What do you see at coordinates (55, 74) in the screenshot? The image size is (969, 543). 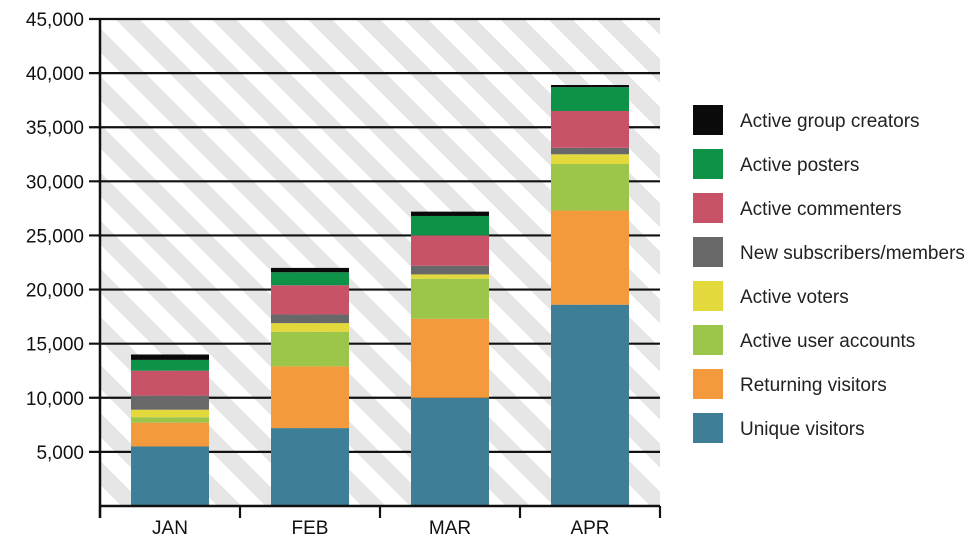 I see `y-tick-label: 40,000` at bounding box center [55, 74].